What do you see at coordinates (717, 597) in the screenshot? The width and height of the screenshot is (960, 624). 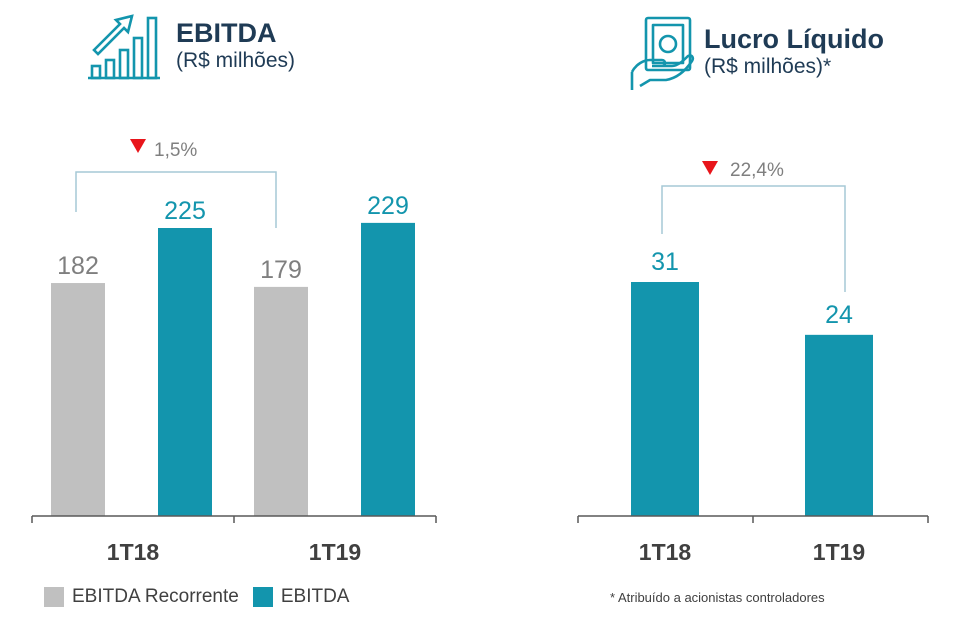 I see `lucro-footnote: * Atribuído a acionistas controladores` at bounding box center [717, 597].